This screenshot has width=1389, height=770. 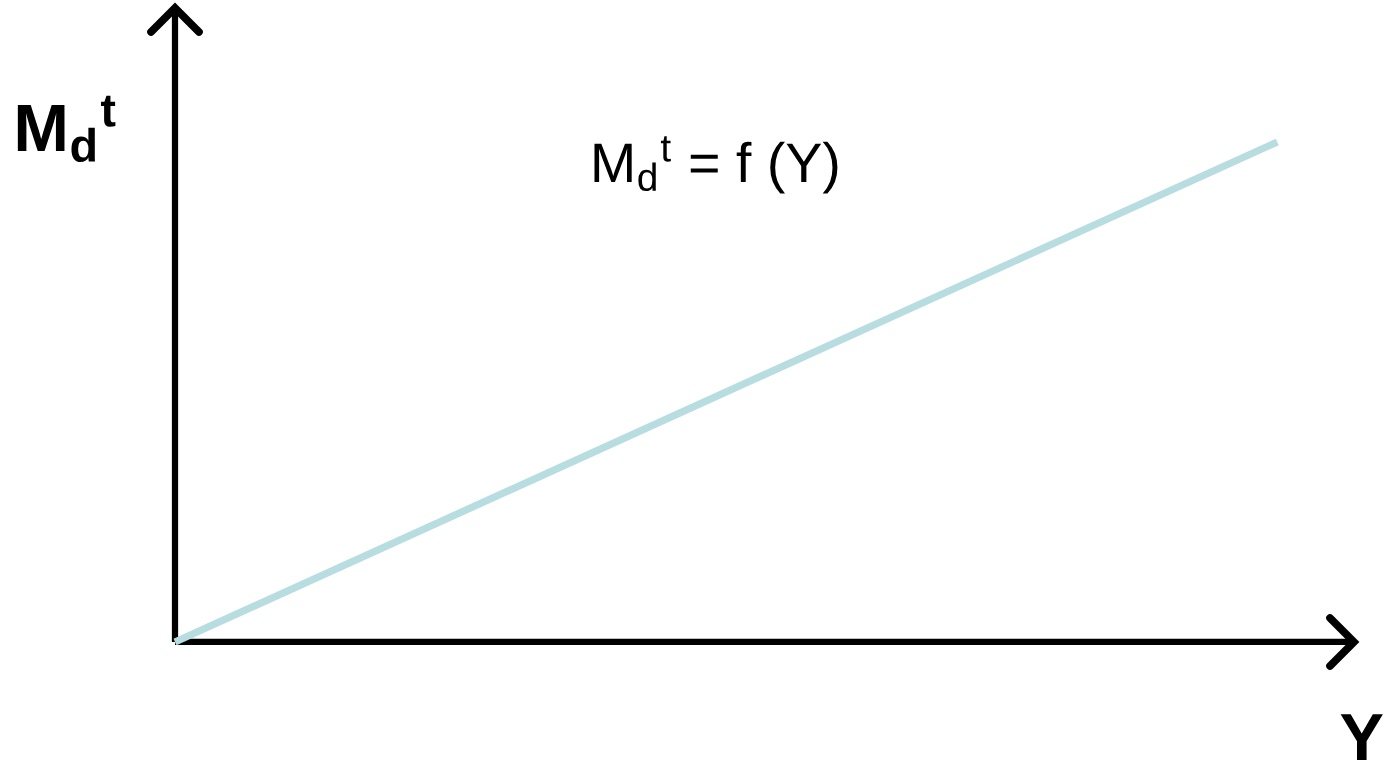 What do you see at coordinates (66, 128) in the screenshot?
I see `y-axis-title: M$_{d}$$^{t}$` at bounding box center [66, 128].